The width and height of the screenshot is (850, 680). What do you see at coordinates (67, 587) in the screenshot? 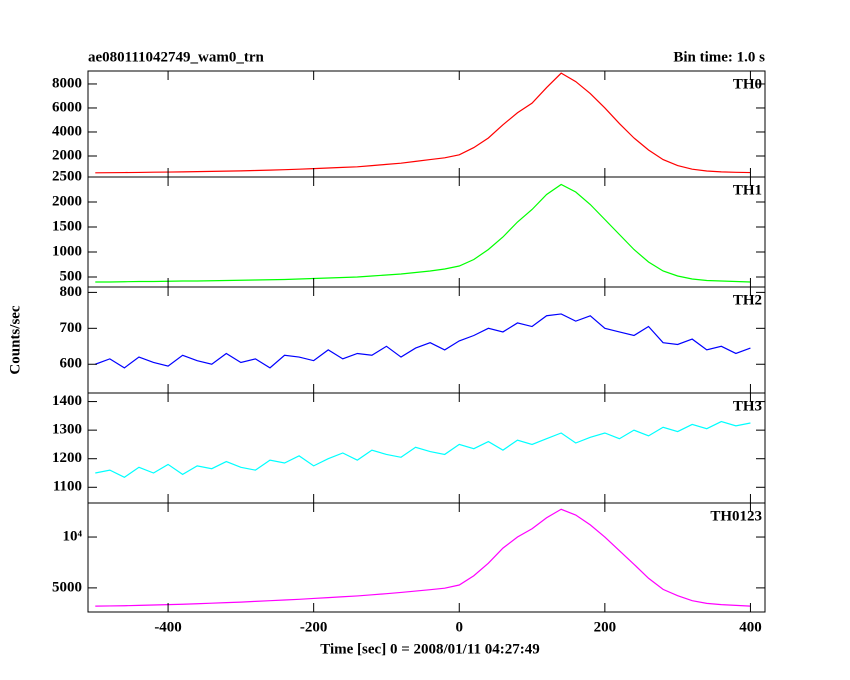
I see `y-tick-label: 5000` at bounding box center [67, 587].